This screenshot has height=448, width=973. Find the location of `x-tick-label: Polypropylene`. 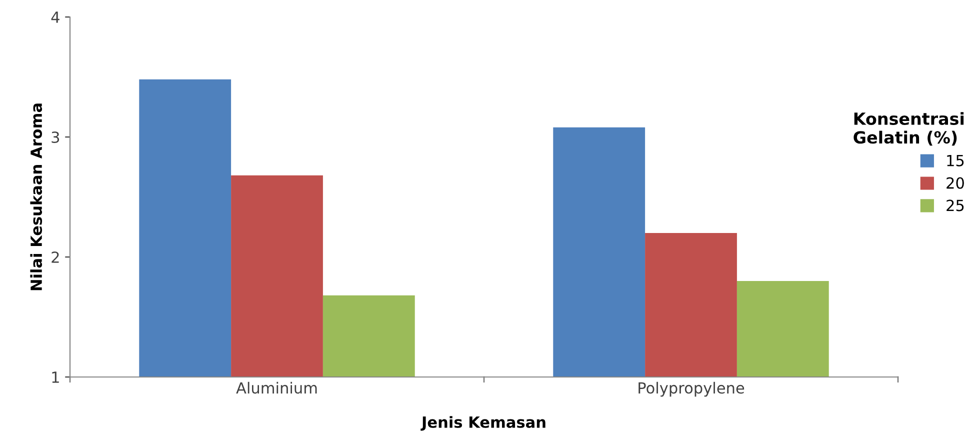

x-tick-label: Polypropylene is located at coordinates (691, 389).